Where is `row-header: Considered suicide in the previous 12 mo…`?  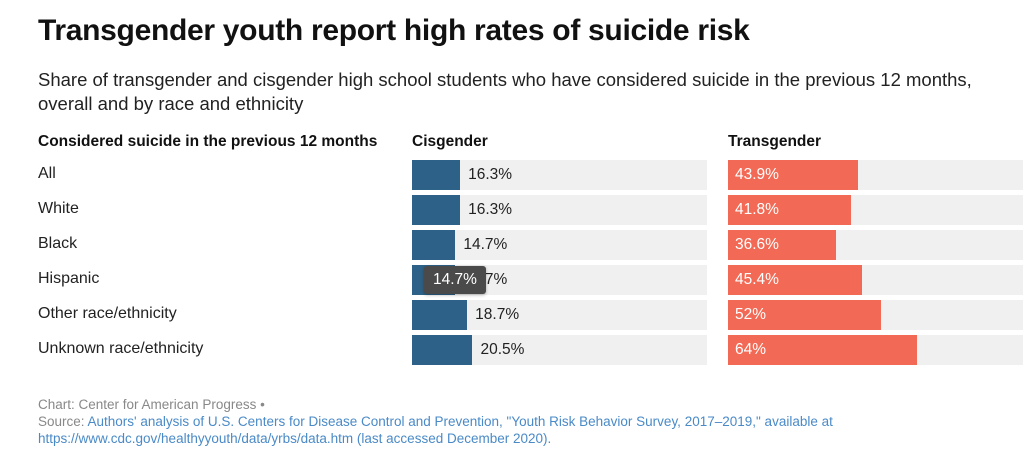
row-header: Considered suicide in the previous 12 mo… is located at coordinates (208, 141).